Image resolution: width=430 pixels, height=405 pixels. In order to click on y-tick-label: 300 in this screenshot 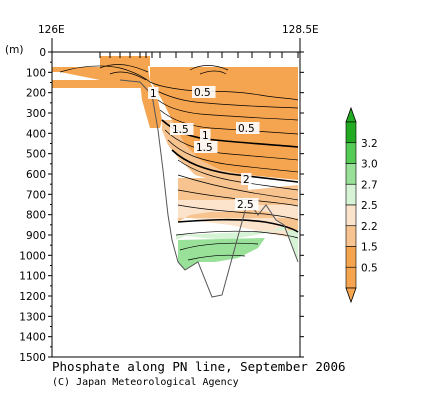, I will do `click(36, 114)`.